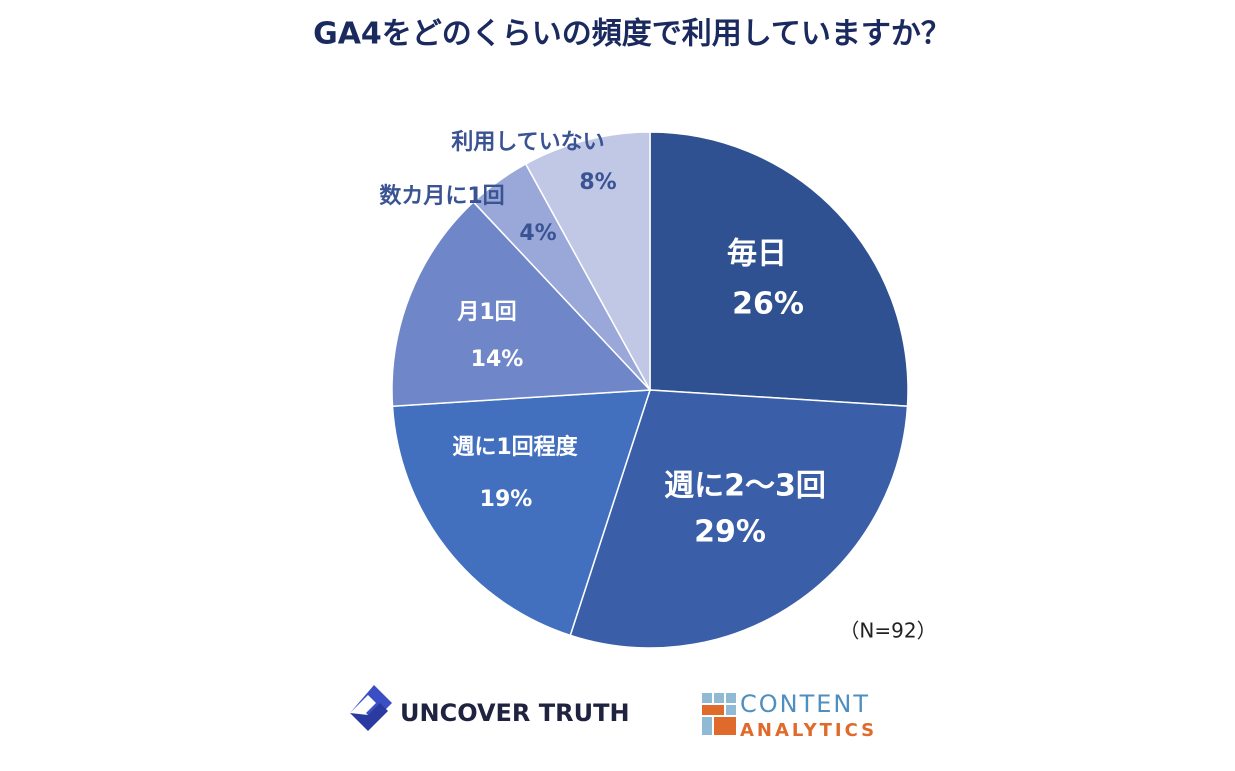 The height and width of the screenshot is (771, 1235). I want to click on content-analytics-logo: CONTENT ANALYTICS, so click(789, 715).